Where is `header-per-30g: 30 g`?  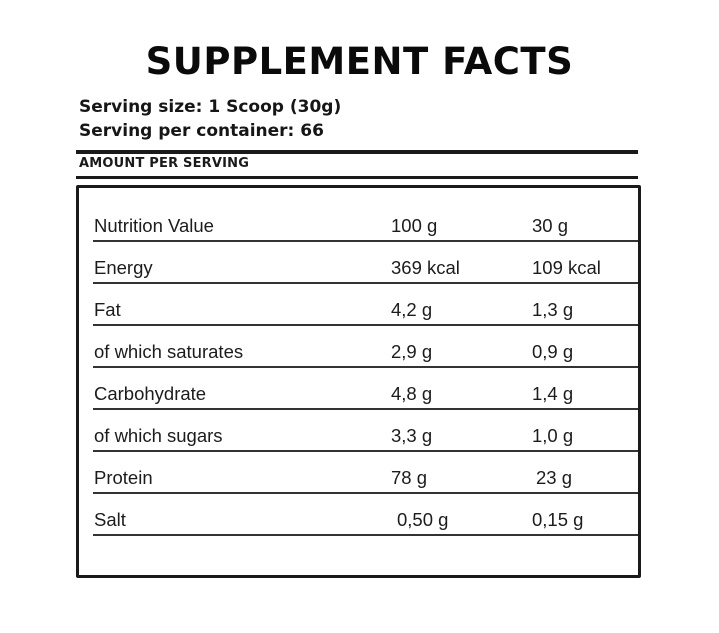 header-per-30g: 30 g is located at coordinates (550, 225).